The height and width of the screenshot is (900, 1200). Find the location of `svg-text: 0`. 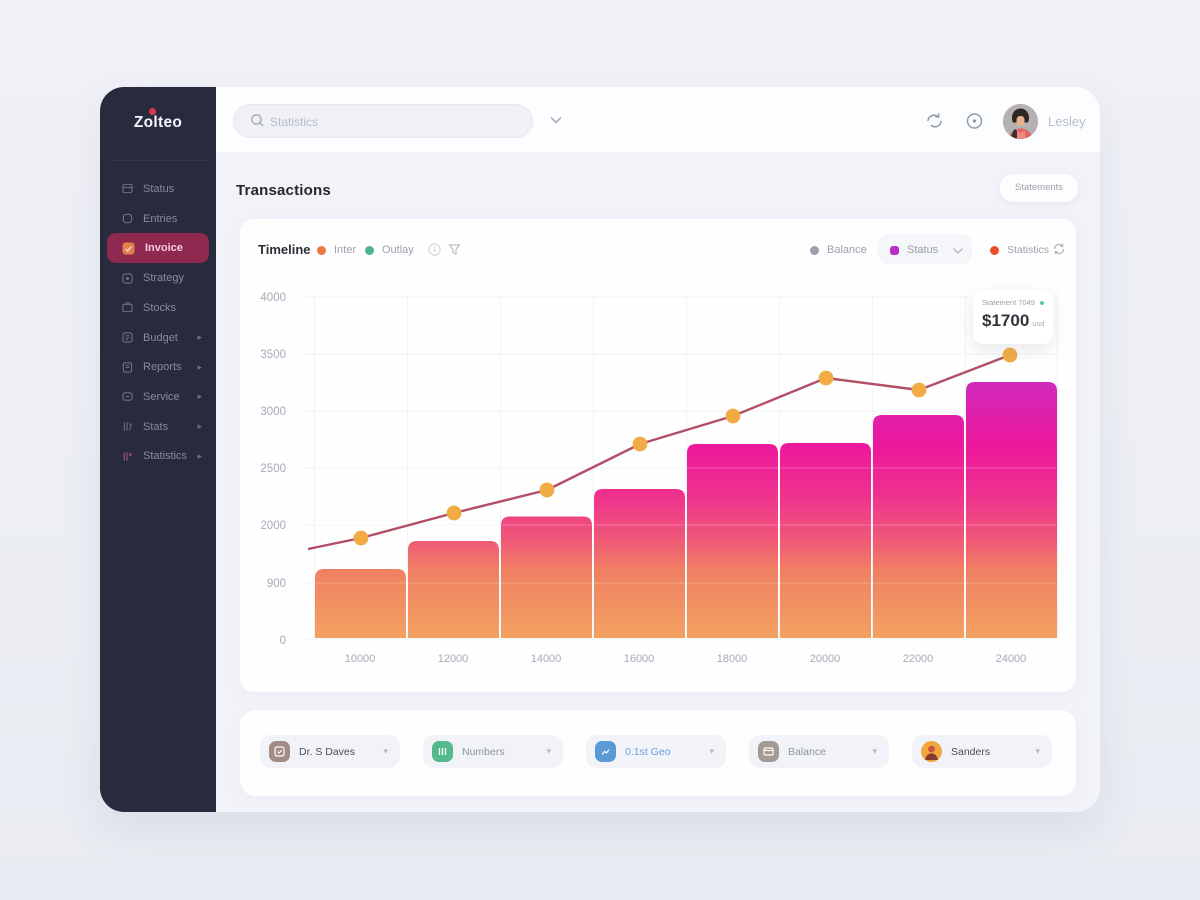

svg-text: 0 is located at coordinates (283, 641).